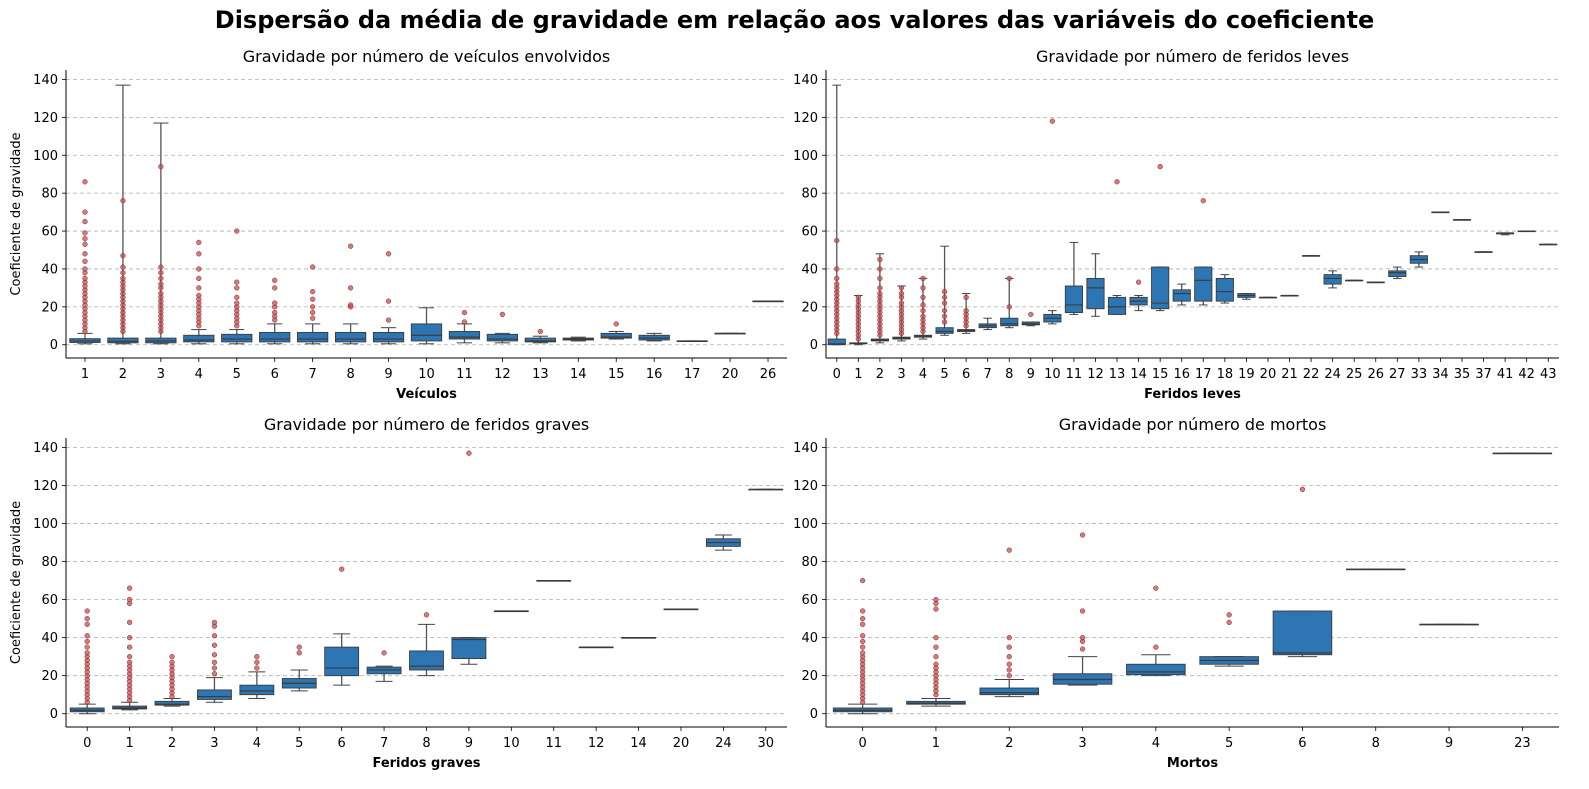  Describe the element at coordinates (502, 374) in the screenshot. I see `x-tick-label: 12` at that location.